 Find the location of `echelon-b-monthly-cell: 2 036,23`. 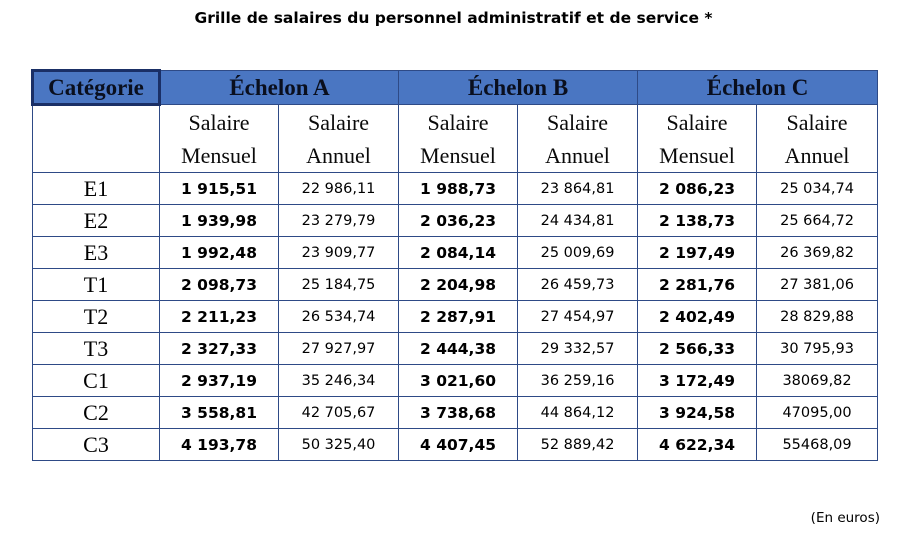

echelon-b-monthly-cell: 2 036,23 is located at coordinates (458, 220).